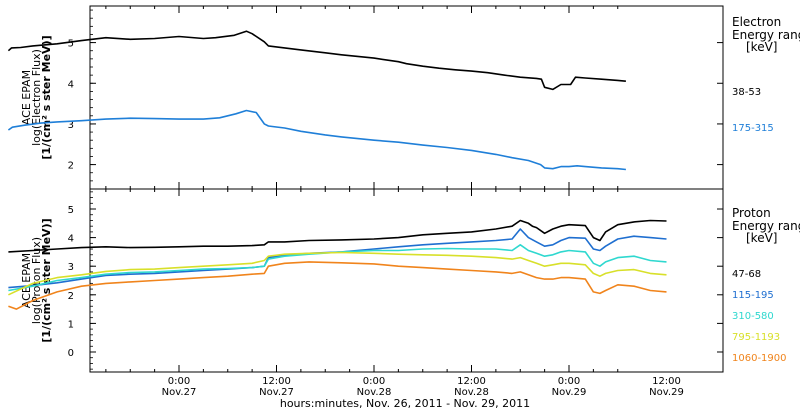 This screenshot has height=414, width=800. What do you see at coordinates (36, 280) in the screenshot?
I see `y-axis-label: log(Proton Flux)` at bounding box center [36, 280].